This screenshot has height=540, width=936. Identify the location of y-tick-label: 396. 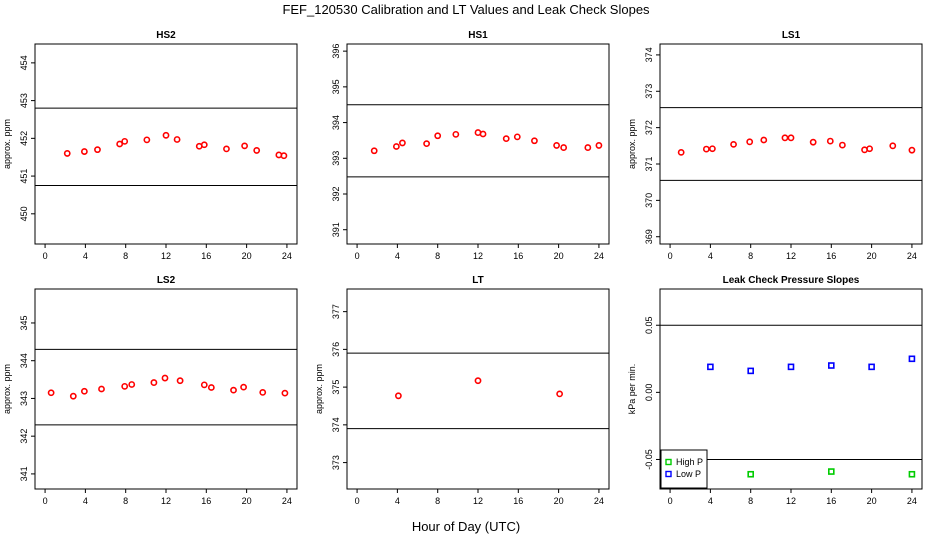
(336, 51).